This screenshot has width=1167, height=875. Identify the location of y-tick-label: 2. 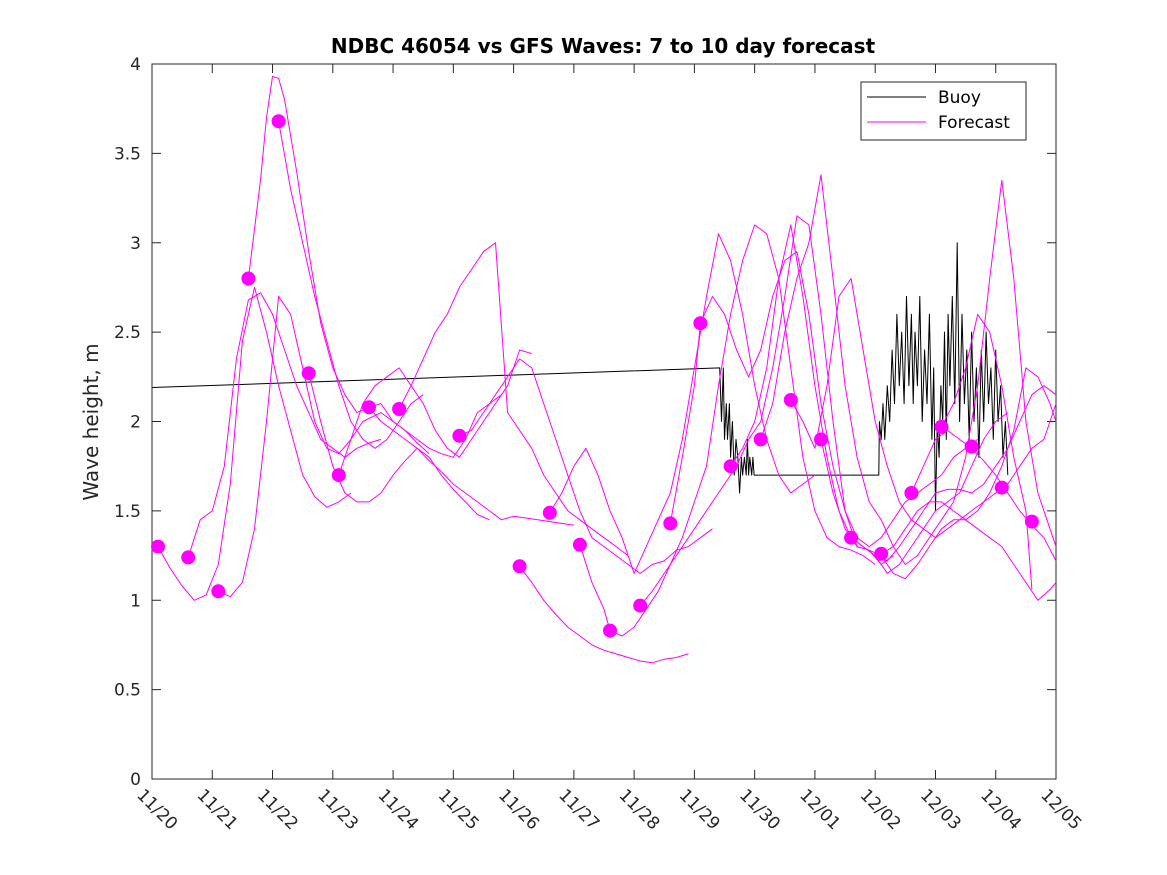
(135, 423).